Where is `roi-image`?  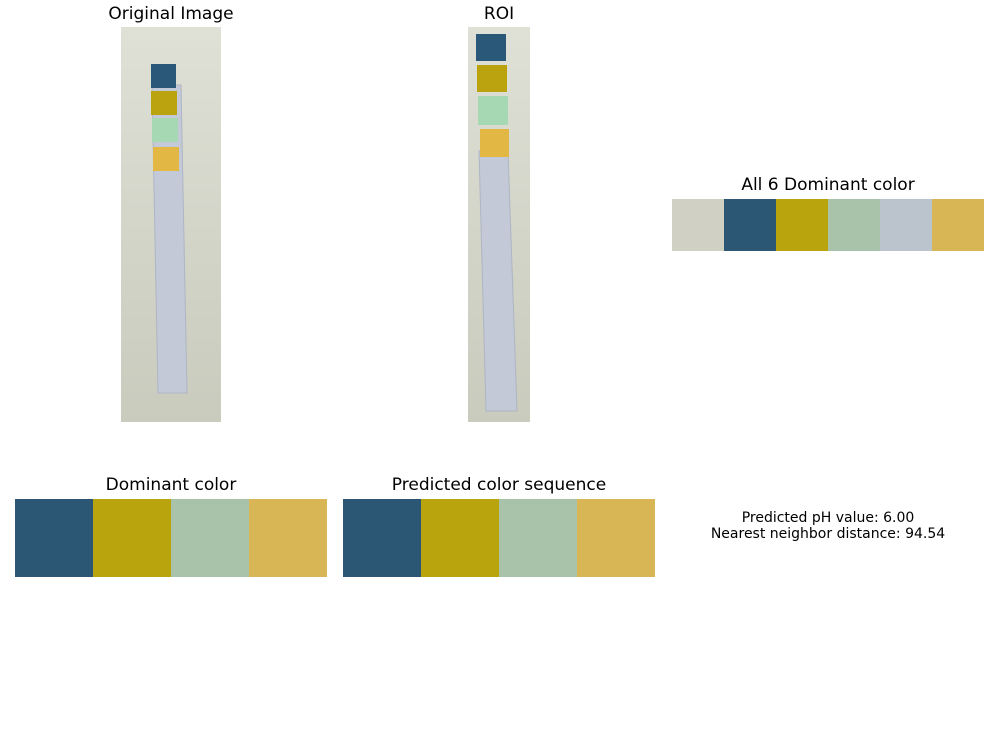
roi-image is located at coordinates (499, 224).